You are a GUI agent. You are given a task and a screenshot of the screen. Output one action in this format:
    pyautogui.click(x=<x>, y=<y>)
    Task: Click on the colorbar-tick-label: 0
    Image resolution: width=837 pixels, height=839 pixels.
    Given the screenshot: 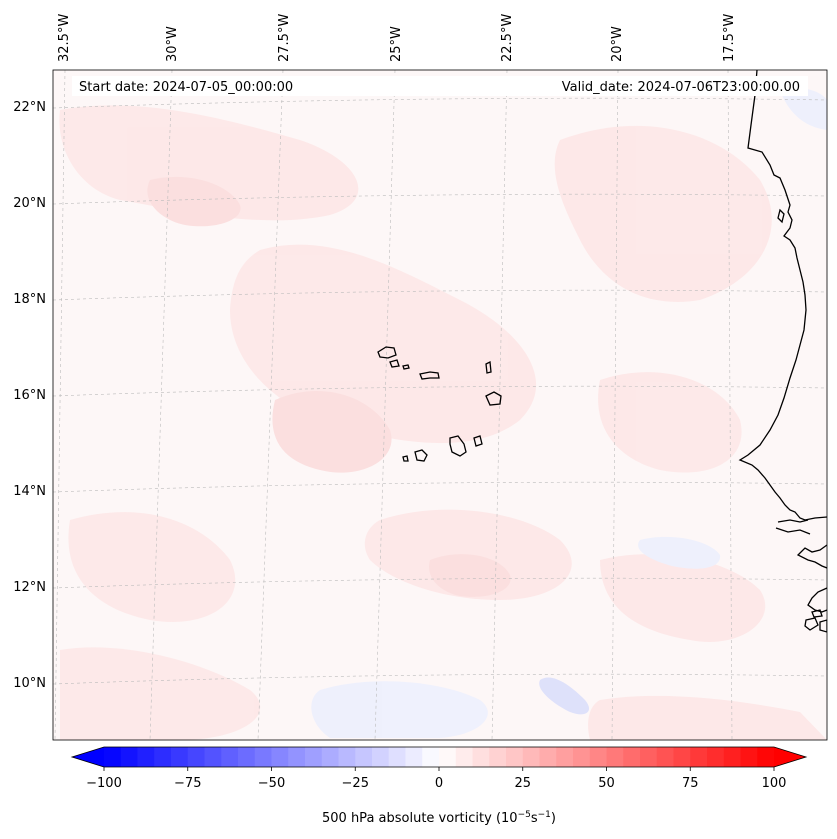 What is the action you would take?
    pyautogui.click(x=439, y=783)
    